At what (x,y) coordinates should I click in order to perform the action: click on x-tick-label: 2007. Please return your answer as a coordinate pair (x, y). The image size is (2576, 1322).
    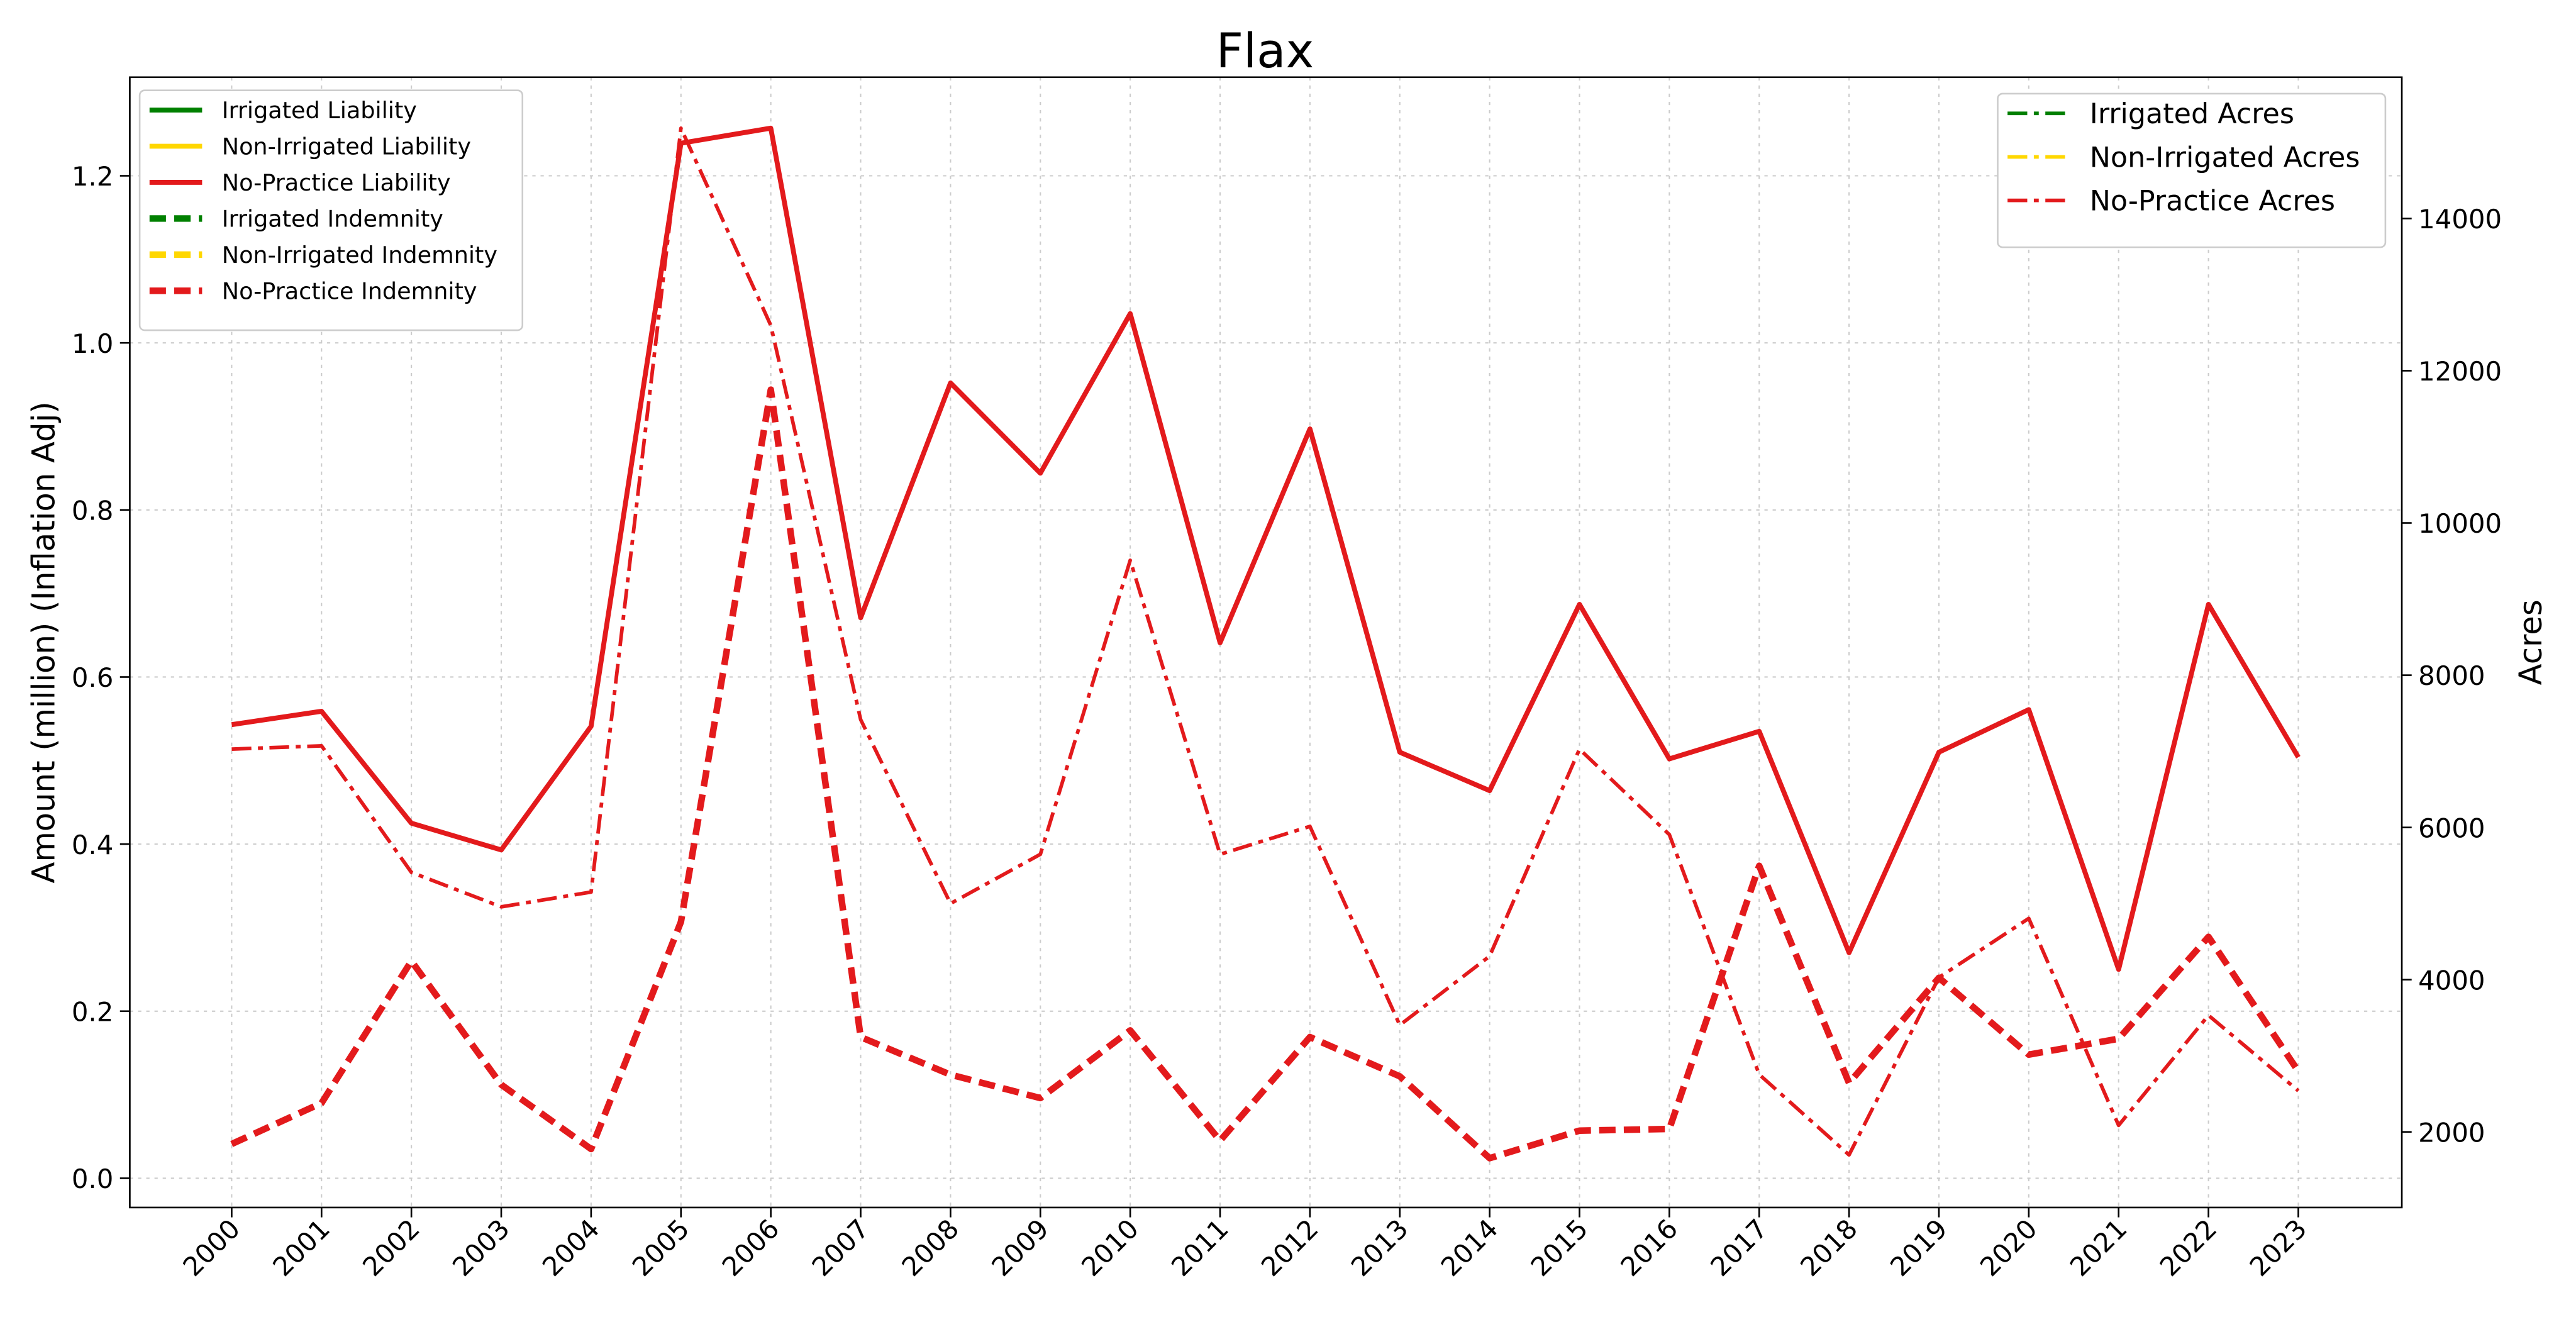
    Looking at the image, I should click on (840, 1247).